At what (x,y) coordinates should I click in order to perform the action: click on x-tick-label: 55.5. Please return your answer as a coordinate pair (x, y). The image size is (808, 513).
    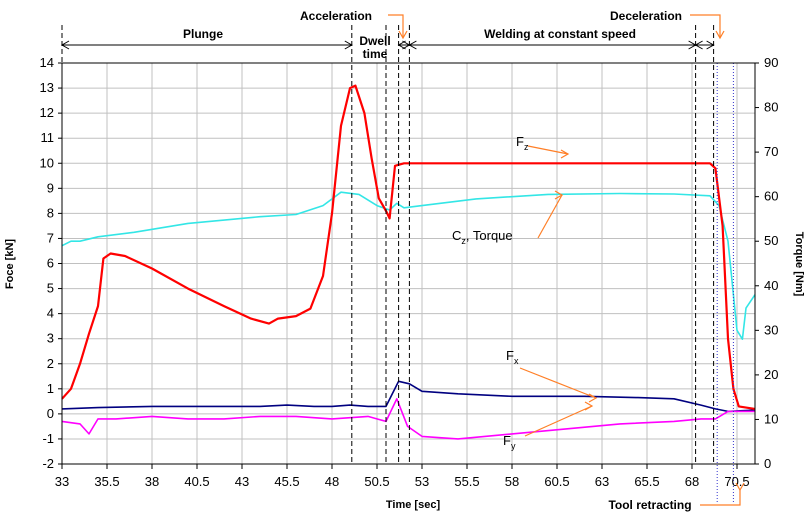
    Looking at the image, I should click on (466, 481).